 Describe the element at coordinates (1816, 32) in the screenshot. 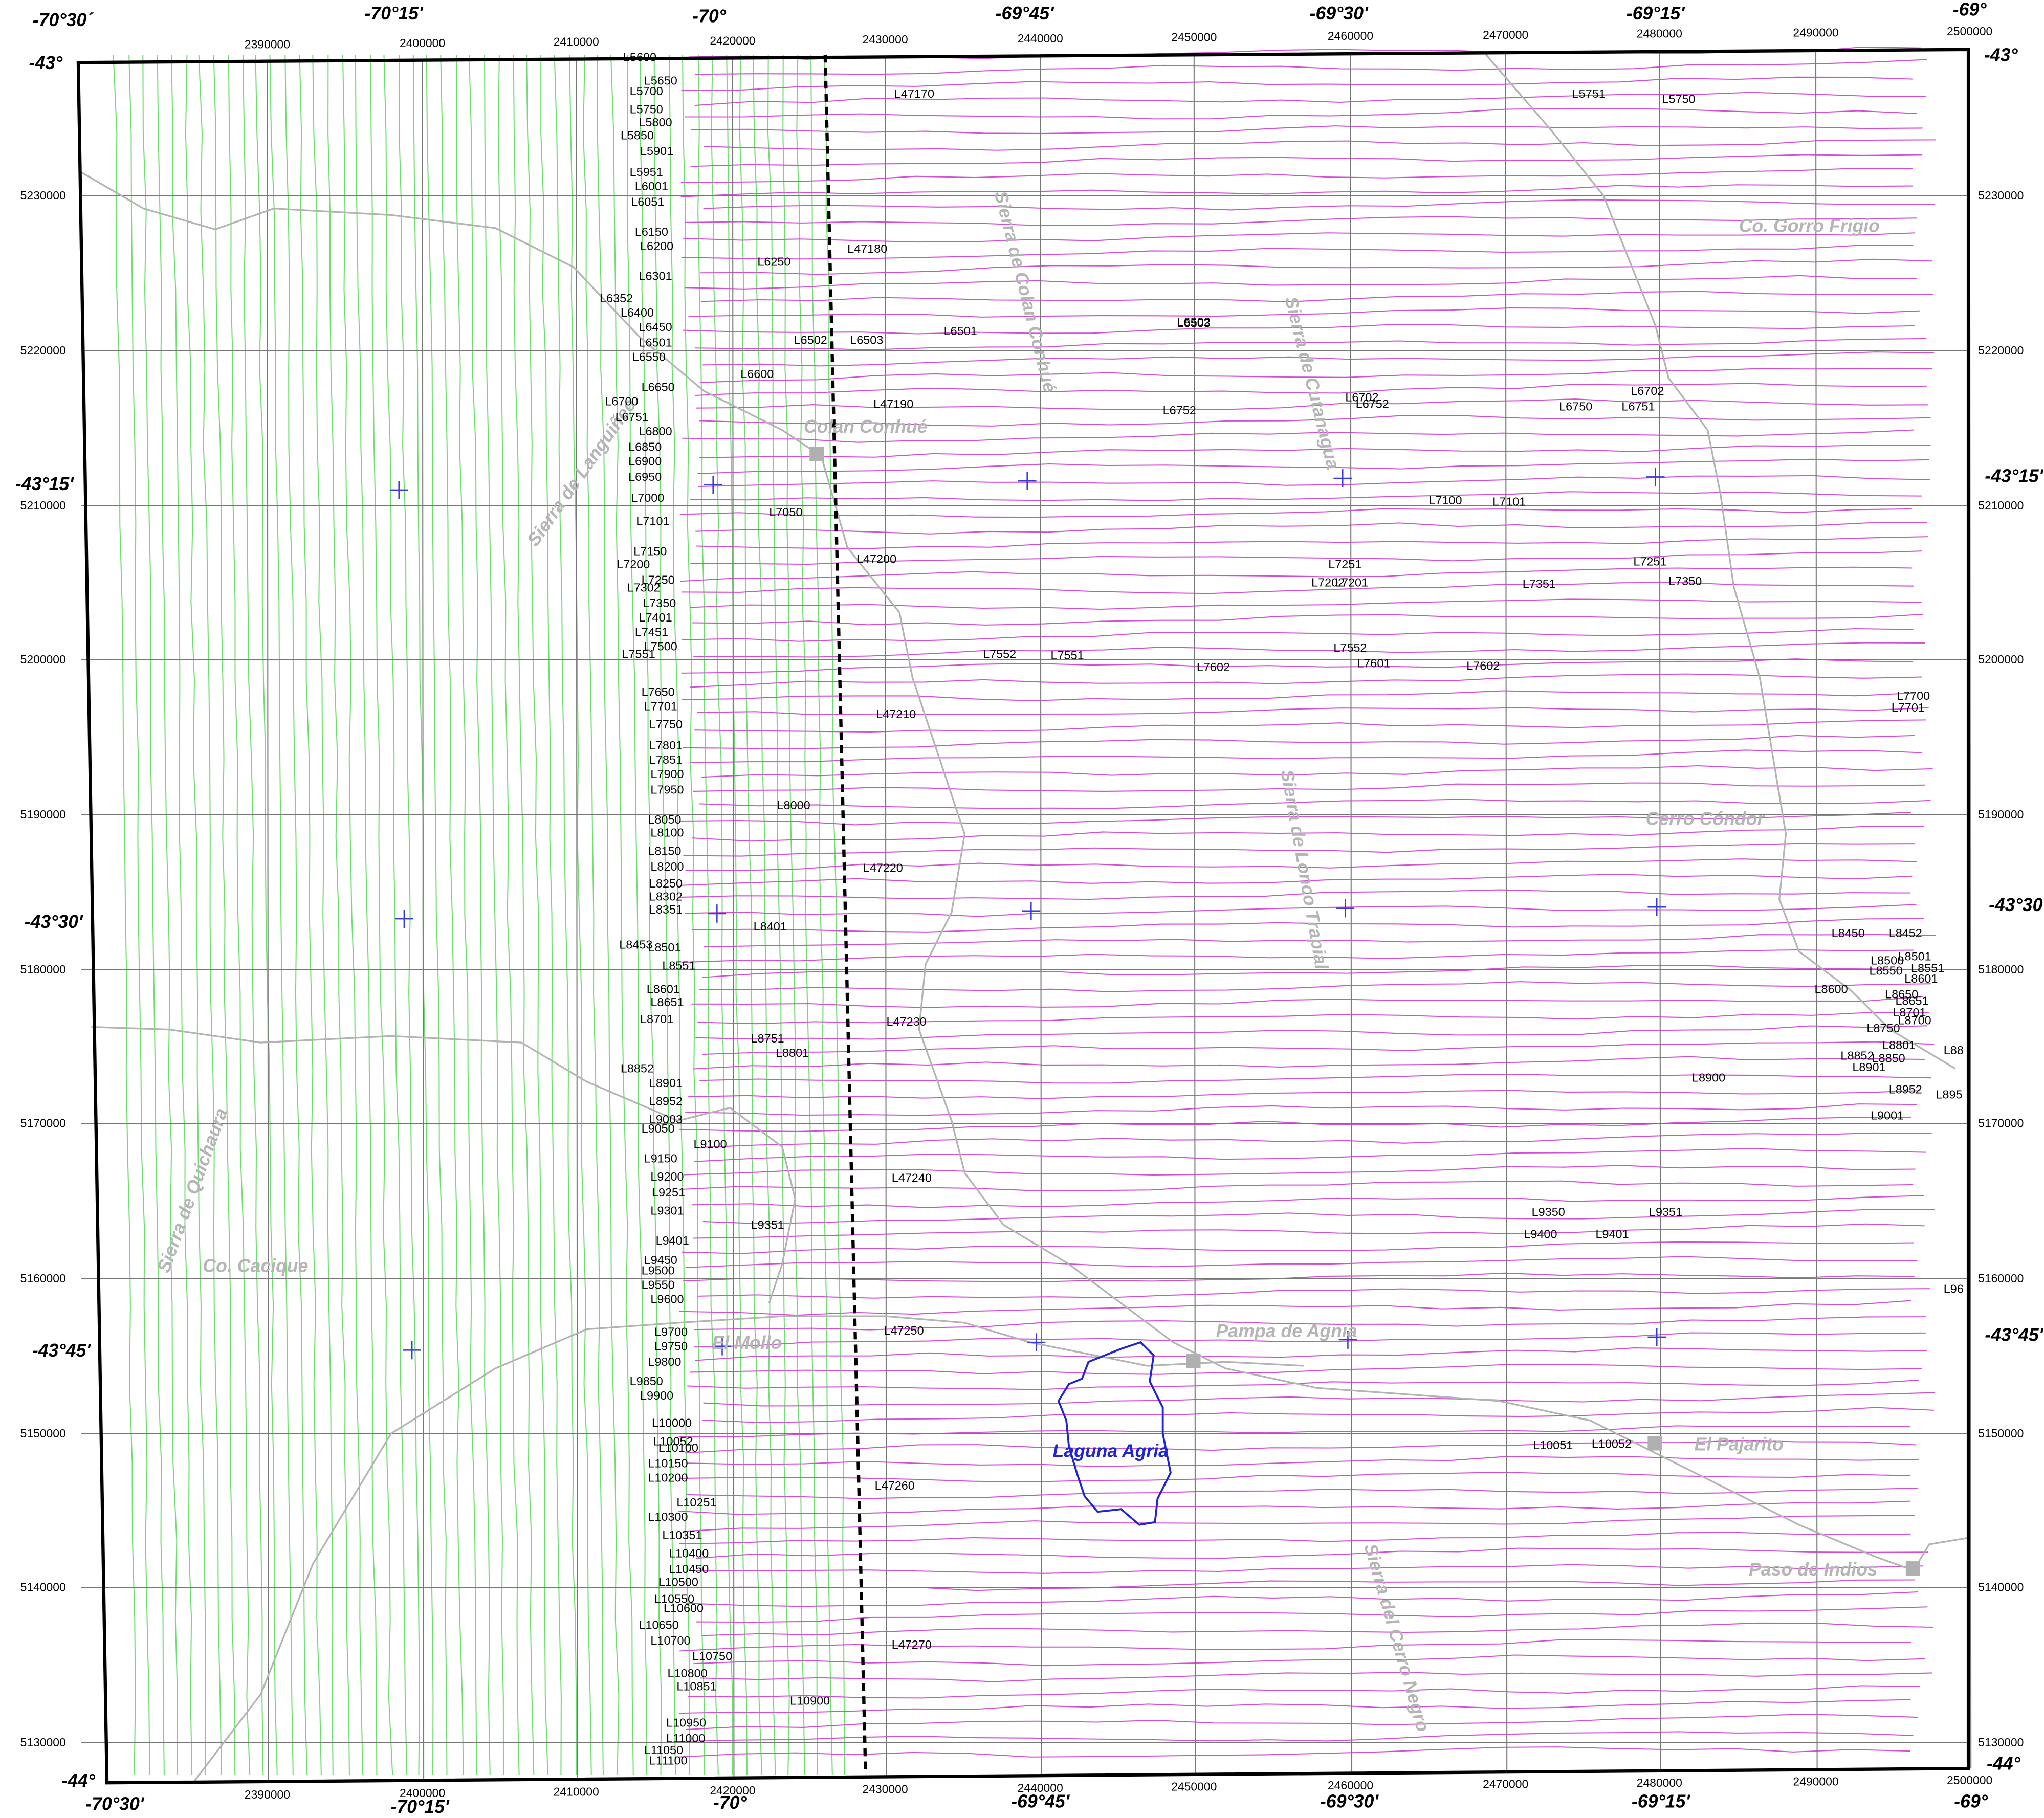

I see `easting-label: 2490000` at that location.